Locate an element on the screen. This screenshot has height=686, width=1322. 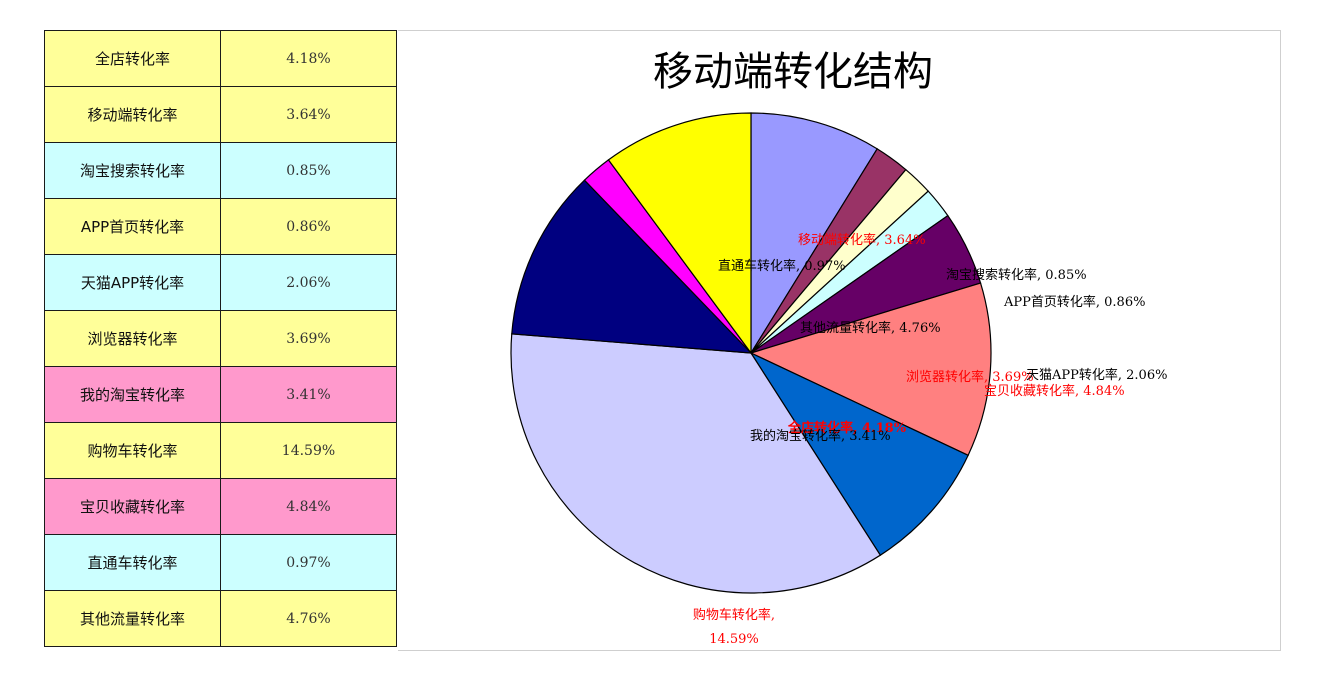
table-row: APP首页转化率 0.86% is located at coordinates (220, 226).